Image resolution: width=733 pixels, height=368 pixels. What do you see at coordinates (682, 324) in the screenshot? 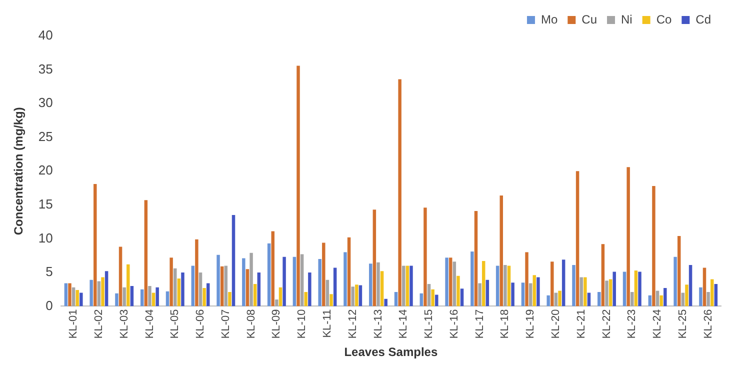
I see `x-tick-label: KL-25` at bounding box center [682, 324].